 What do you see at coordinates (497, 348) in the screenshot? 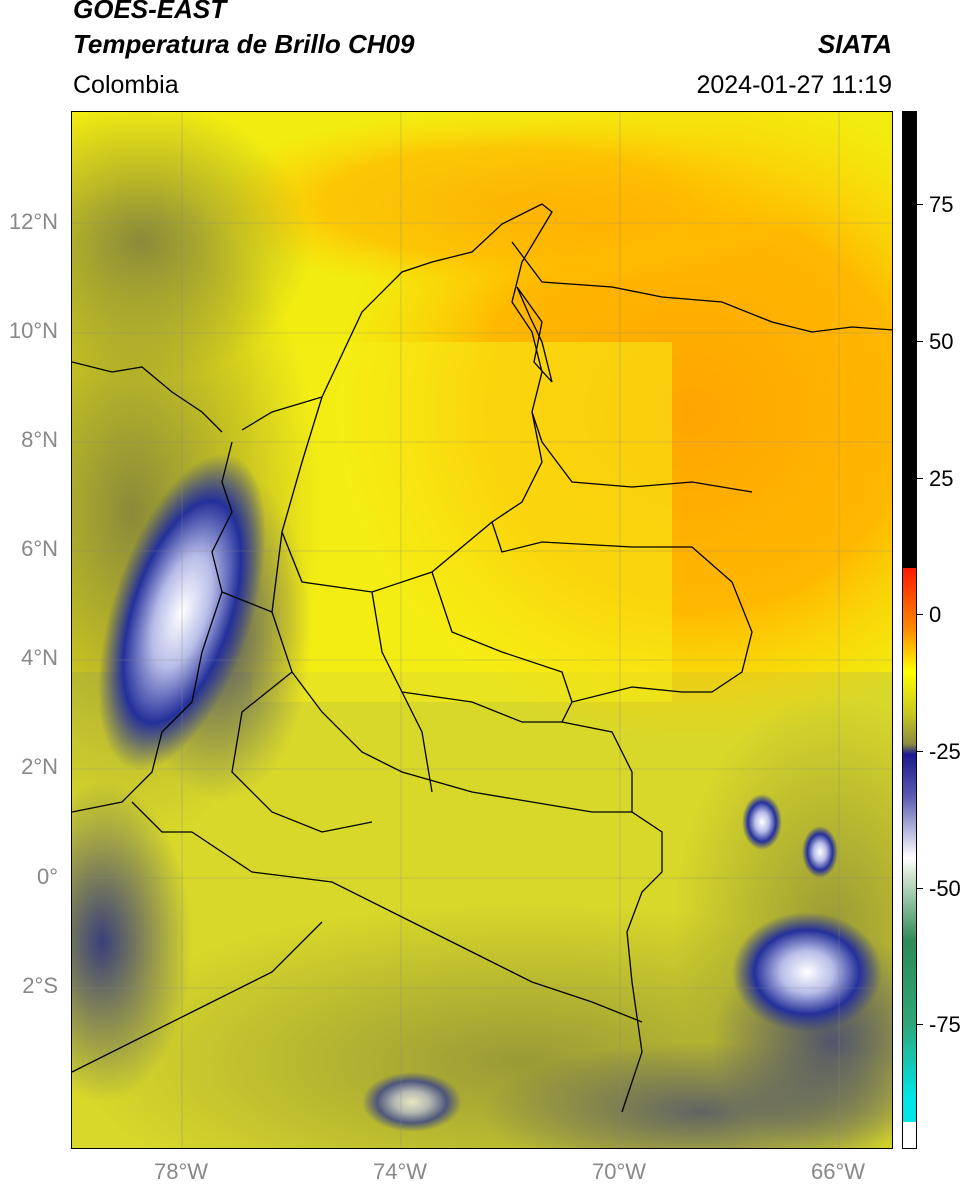
I see `caribbean-coast` at bounding box center [497, 348].